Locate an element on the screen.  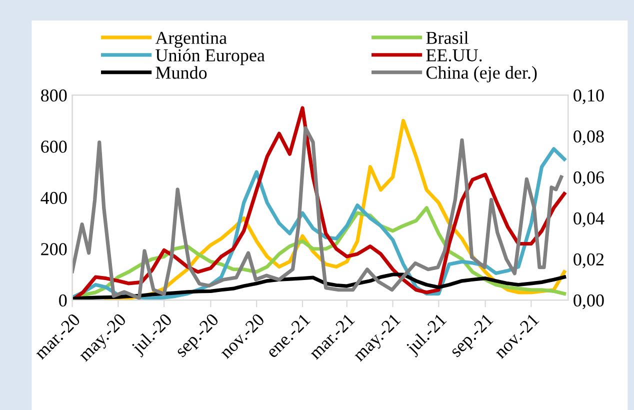
legend-label: Mundo is located at coordinates (181, 72).